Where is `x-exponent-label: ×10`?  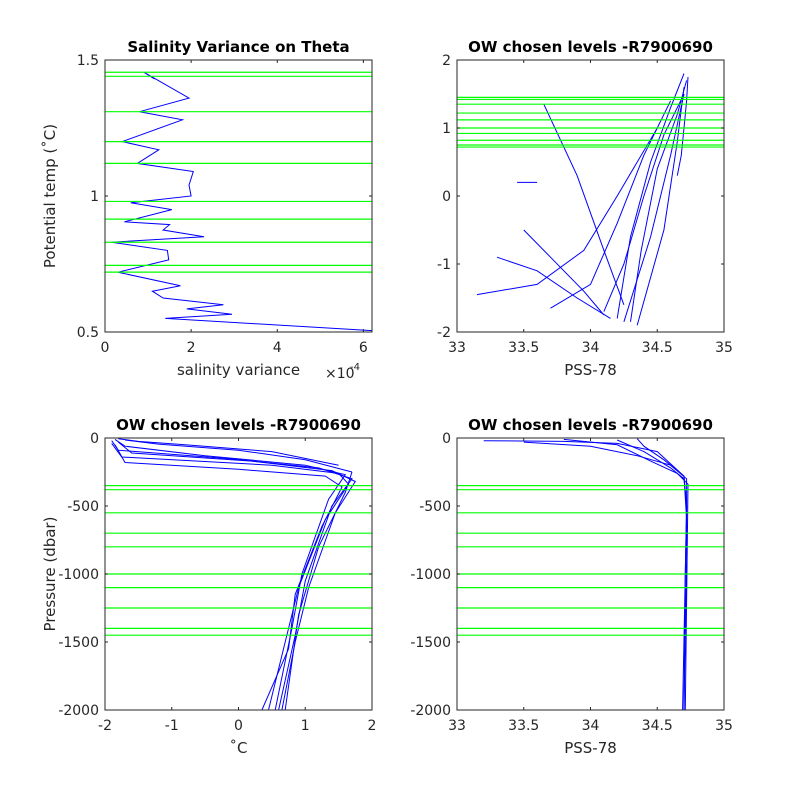 x-exponent-label: ×10 is located at coordinates (340, 374).